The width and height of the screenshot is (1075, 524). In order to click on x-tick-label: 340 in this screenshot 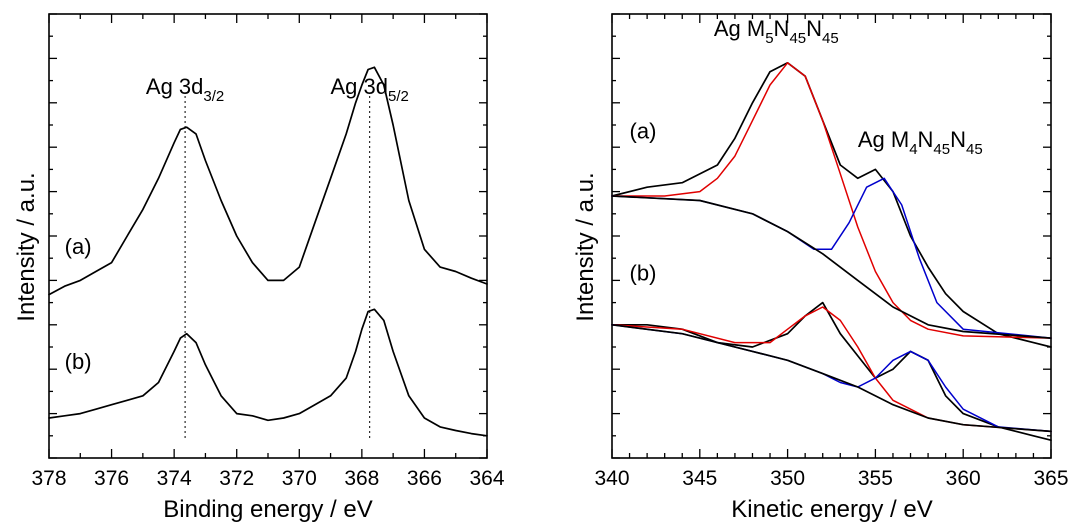, I will do `click(611, 478)`.